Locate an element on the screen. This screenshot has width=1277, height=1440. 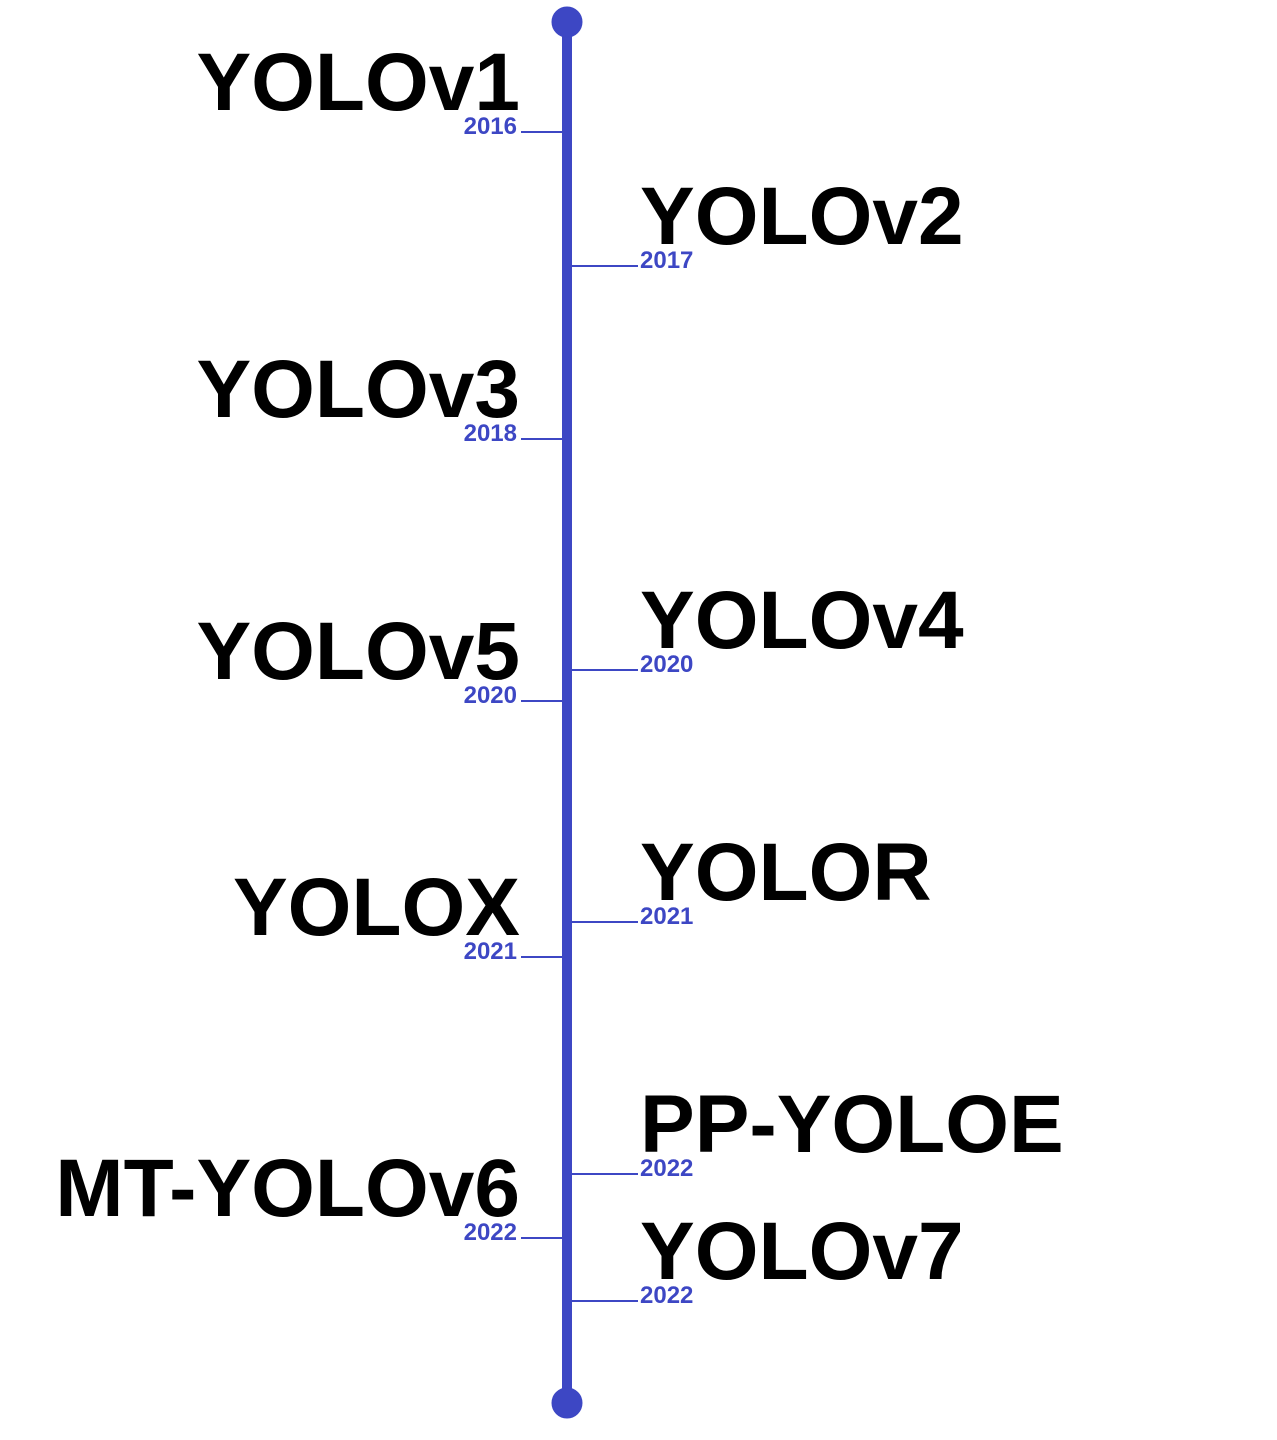
timeline-start-dot is located at coordinates (567, 22).